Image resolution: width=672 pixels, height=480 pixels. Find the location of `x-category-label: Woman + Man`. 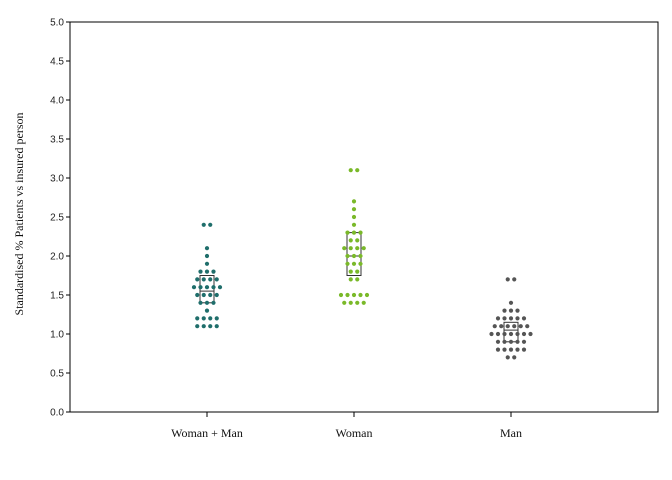

x-category-label: Woman + Man is located at coordinates (207, 433).